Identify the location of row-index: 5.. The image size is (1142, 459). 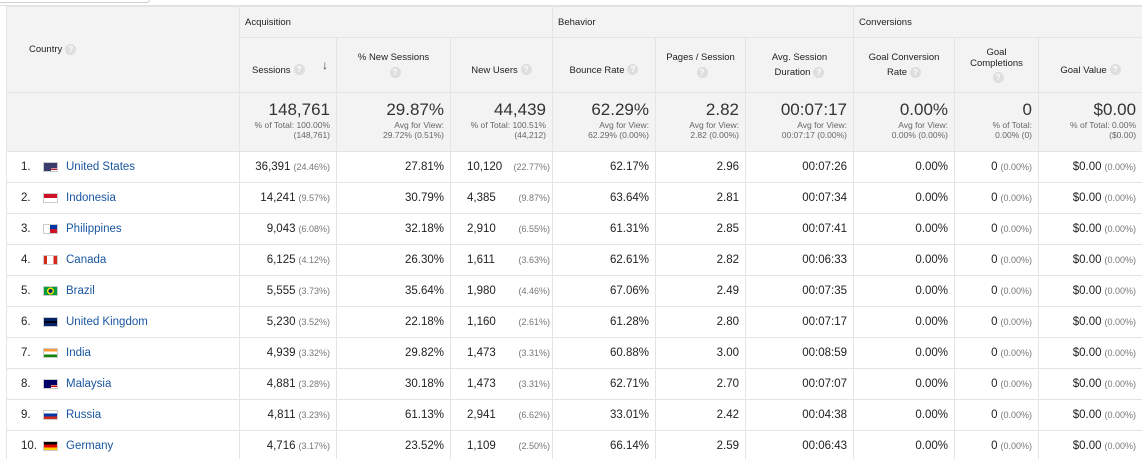
(26, 291).